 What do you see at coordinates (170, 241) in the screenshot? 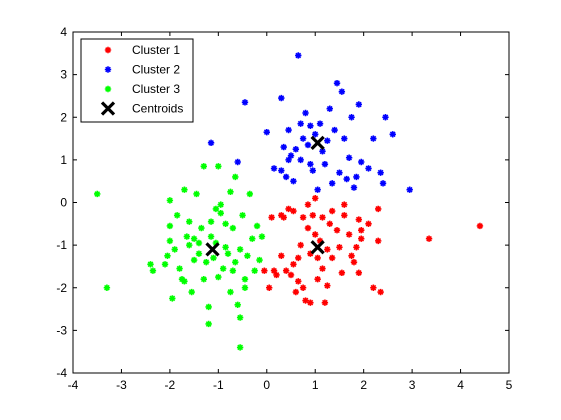
I see `point-cluster-3-6-shape` at bounding box center [170, 241].